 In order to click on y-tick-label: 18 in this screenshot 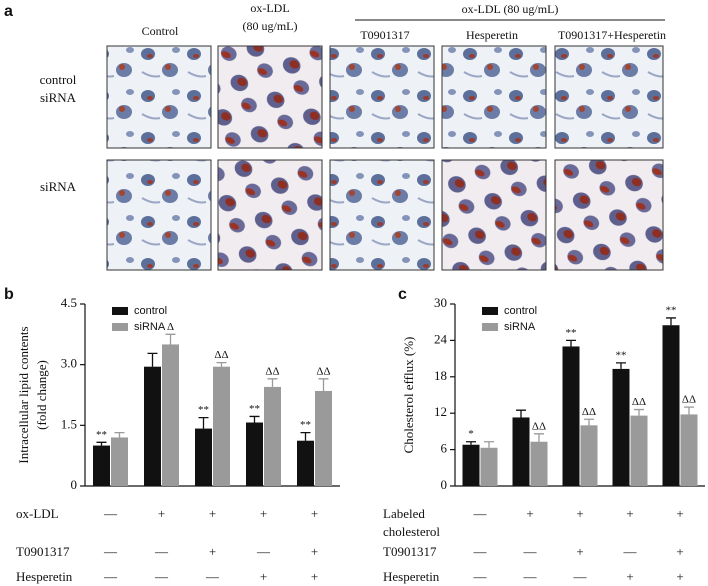, I will do `click(440, 375)`.